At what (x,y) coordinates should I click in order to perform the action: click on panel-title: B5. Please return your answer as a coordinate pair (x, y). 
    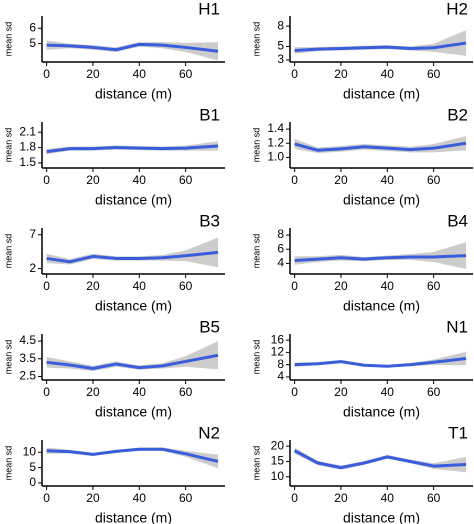
    Looking at the image, I should click on (209, 326).